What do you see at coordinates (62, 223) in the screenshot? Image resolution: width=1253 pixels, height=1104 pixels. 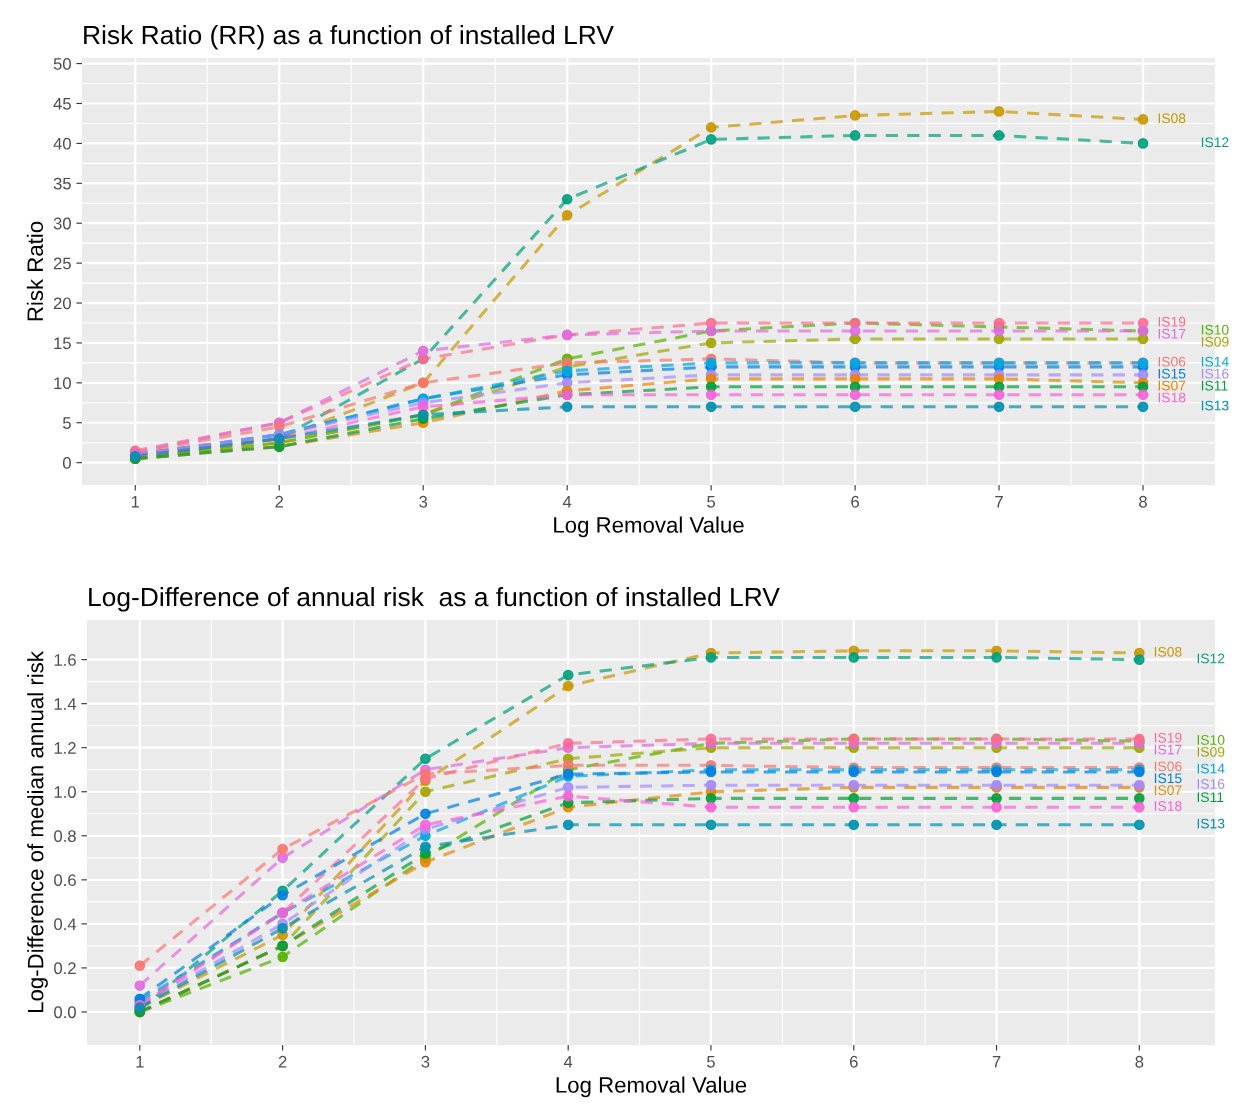 I see `y-tick-label: 30` at bounding box center [62, 223].